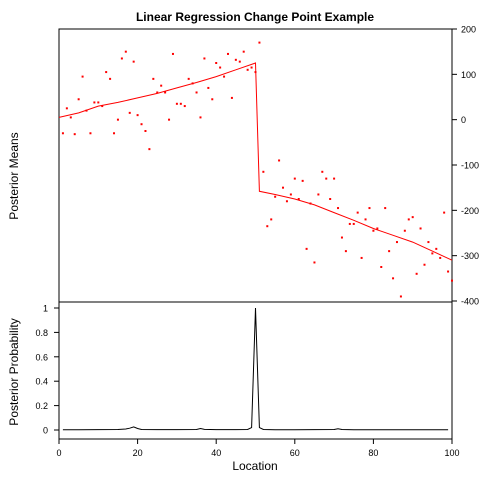  I want to click on x-tick-label: 20, so click(138, 453).